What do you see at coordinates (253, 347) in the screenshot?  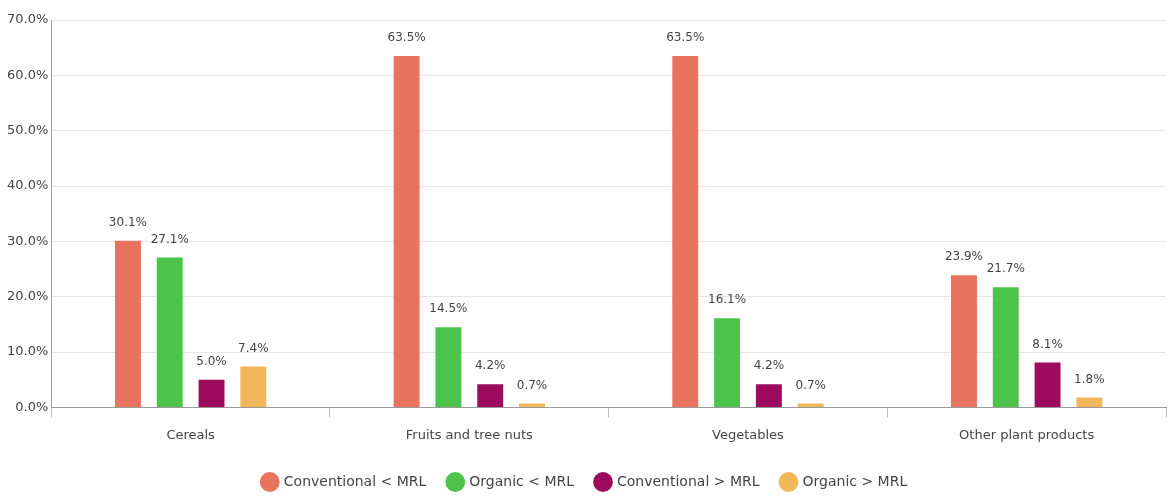 I see `data-label: 7.4%` at bounding box center [253, 347].